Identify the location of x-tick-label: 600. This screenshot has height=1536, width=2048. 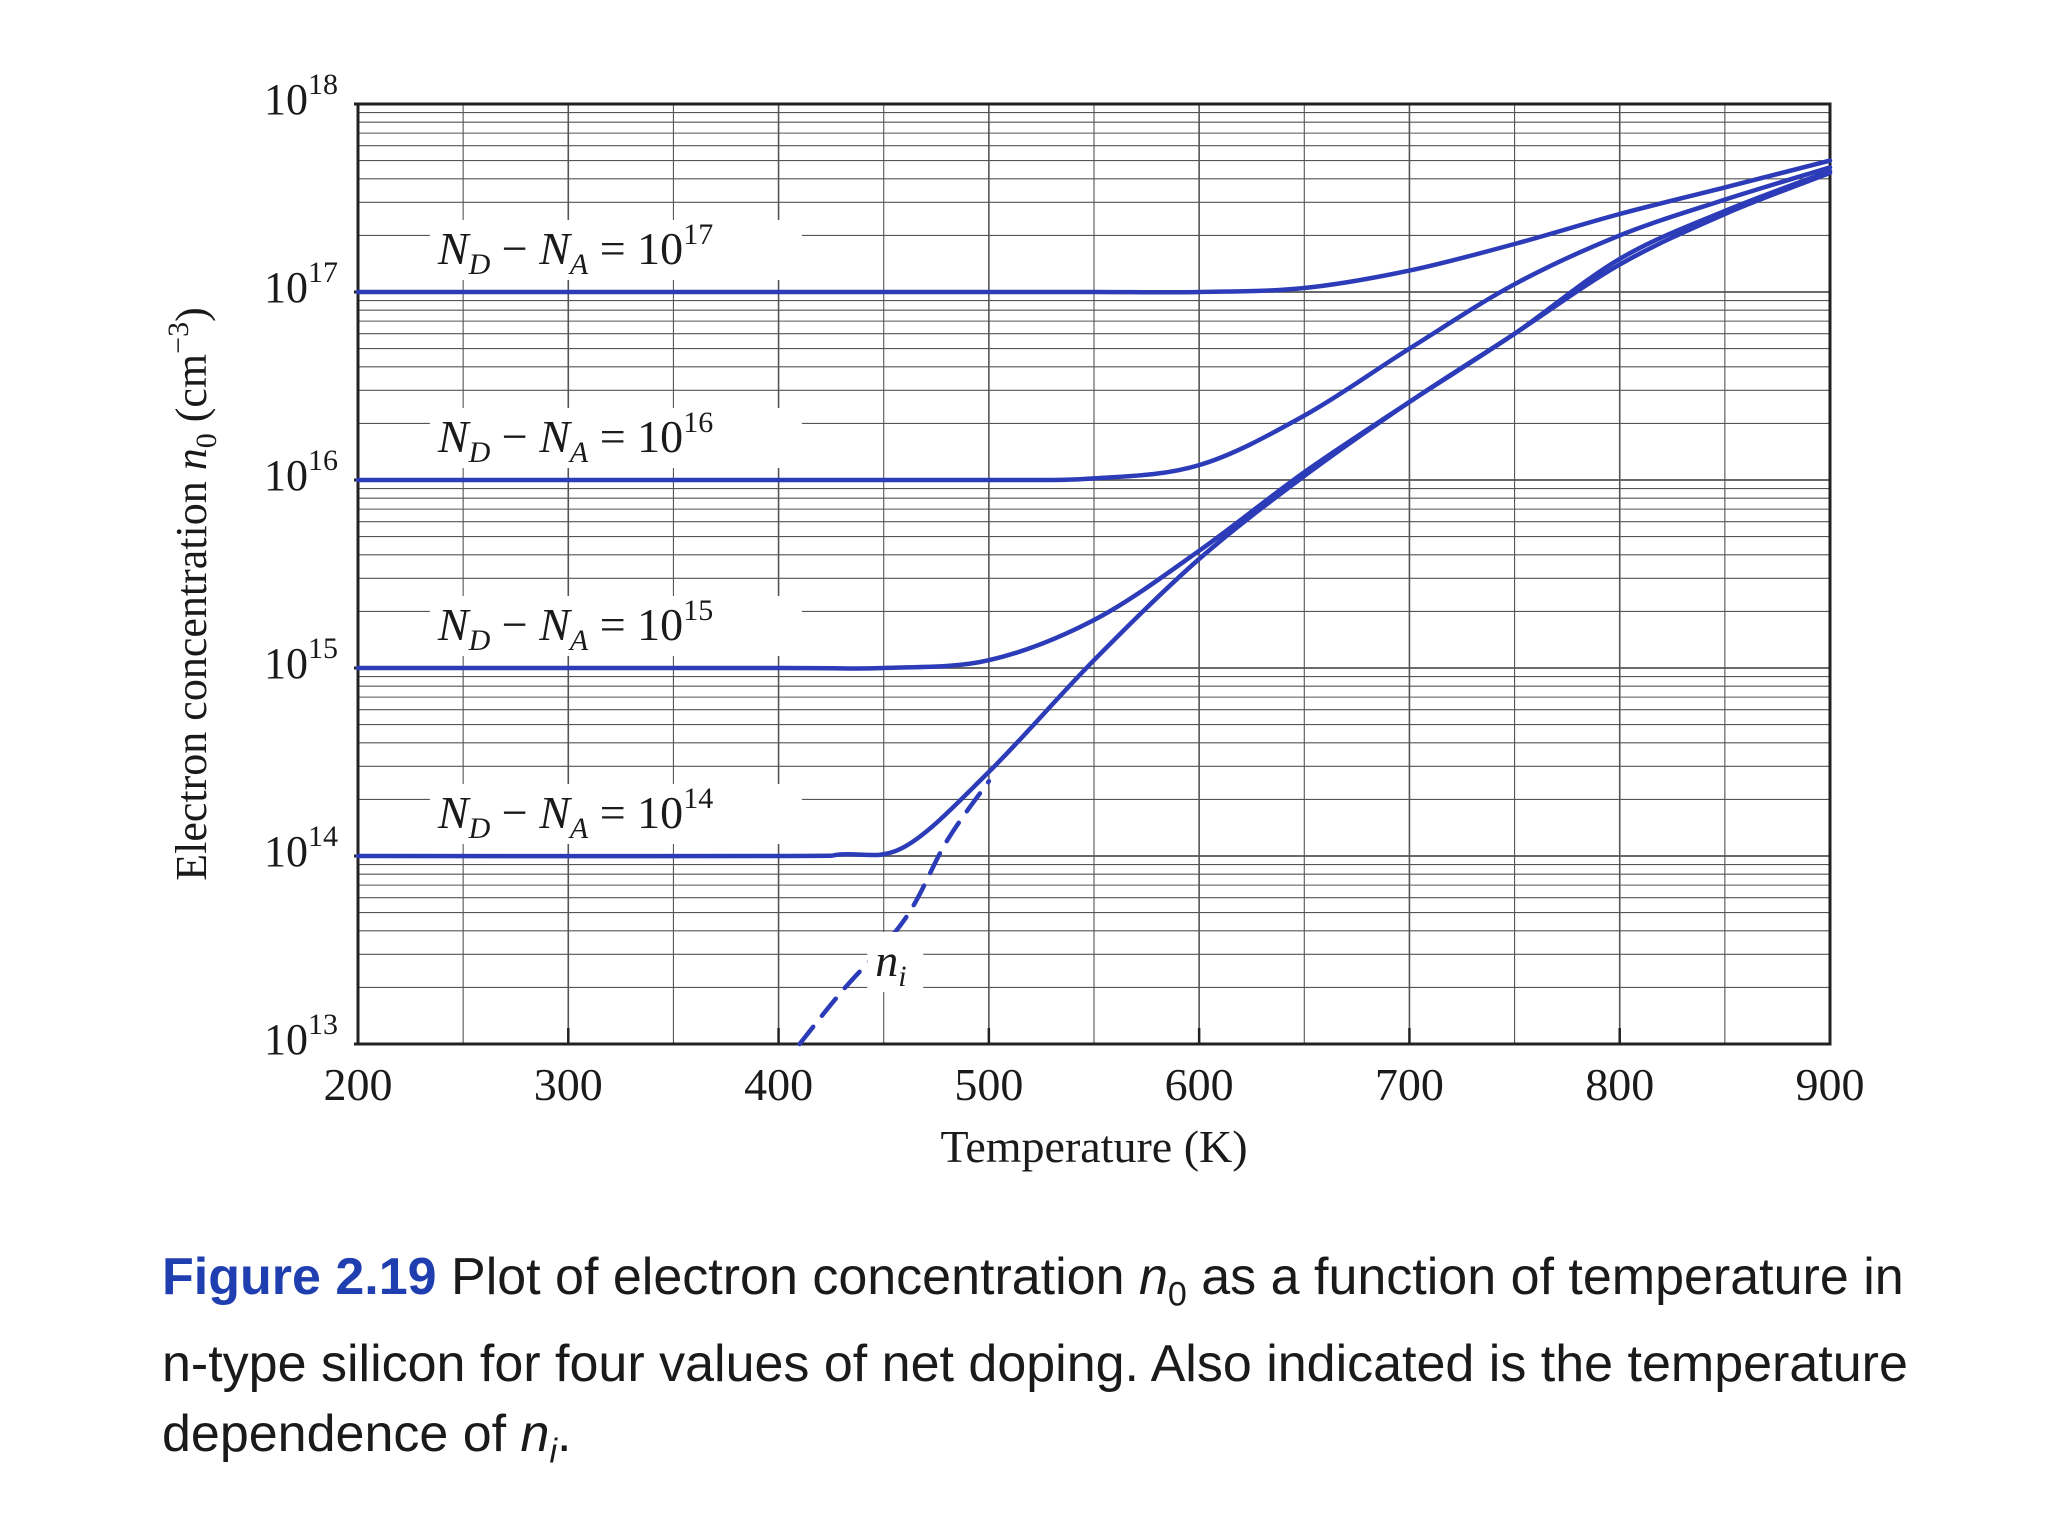
(1199, 1084).